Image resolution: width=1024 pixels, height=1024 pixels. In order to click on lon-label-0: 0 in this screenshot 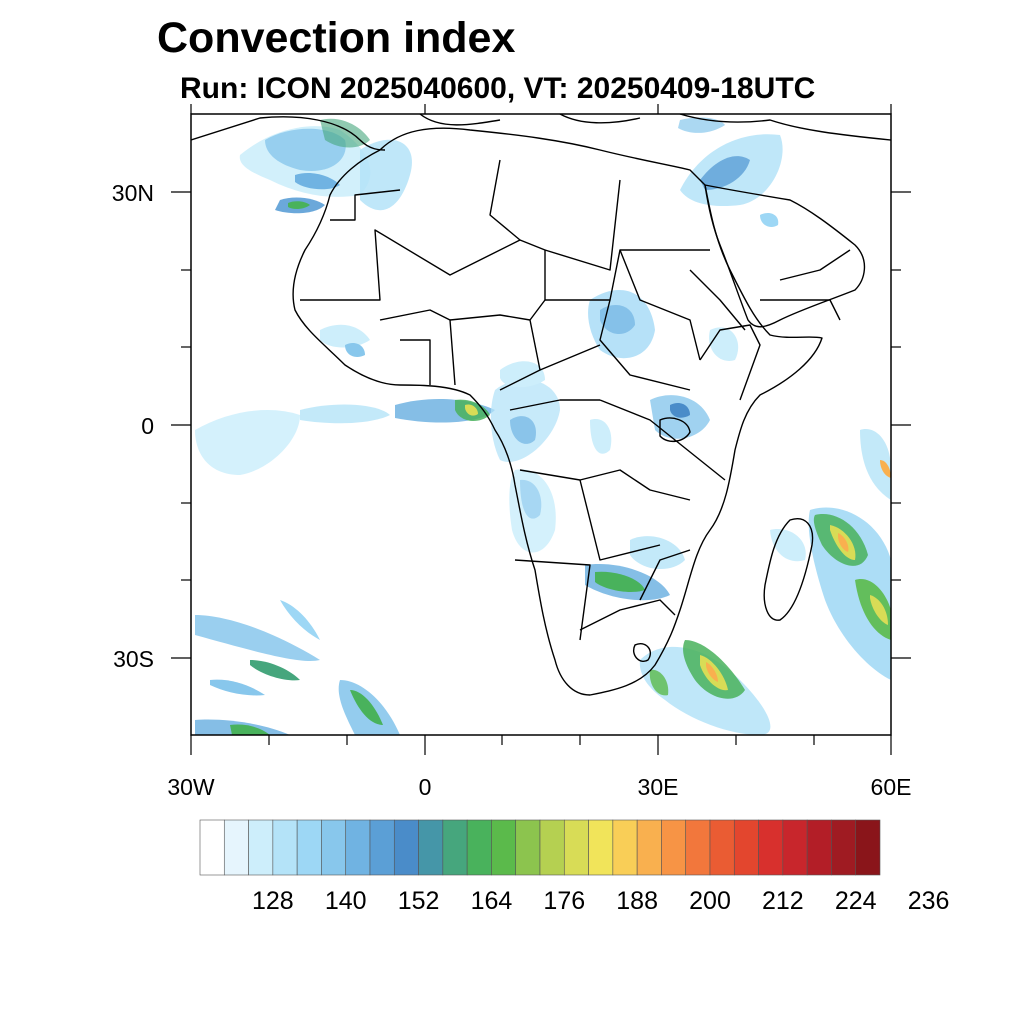, I will do `click(425, 787)`.